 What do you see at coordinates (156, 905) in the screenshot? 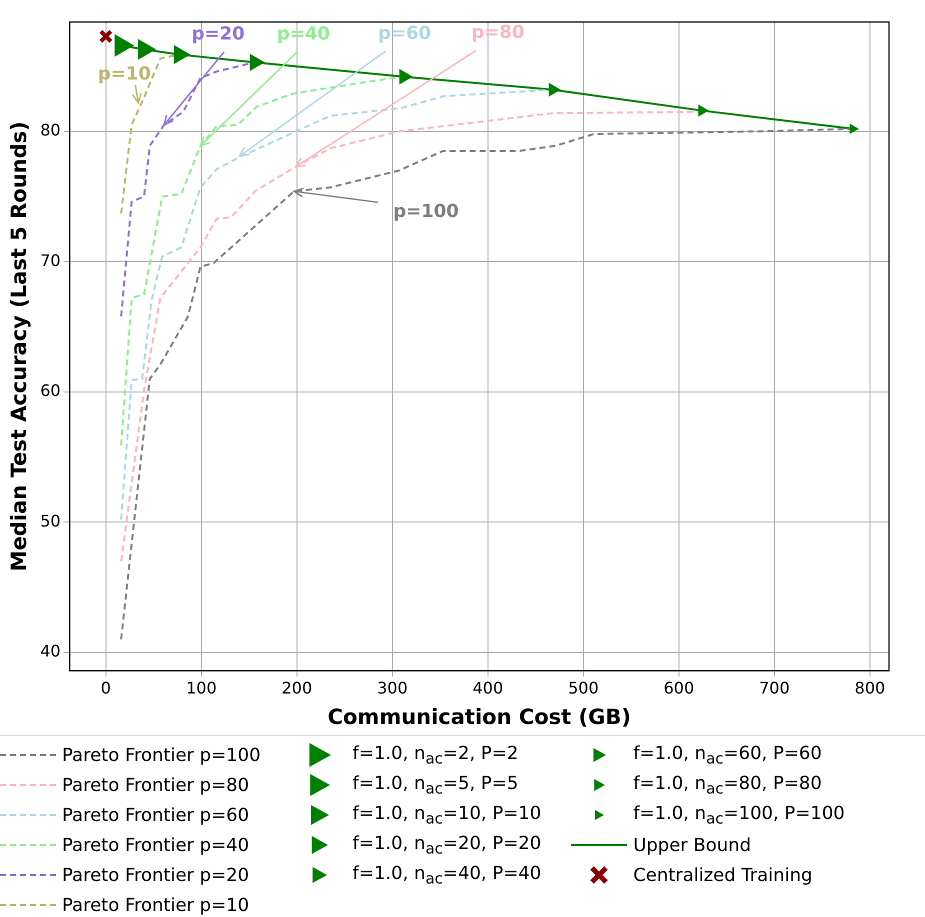
I see `legend-label: Pareto Frontier p=10` at bounding box center [156, 905].